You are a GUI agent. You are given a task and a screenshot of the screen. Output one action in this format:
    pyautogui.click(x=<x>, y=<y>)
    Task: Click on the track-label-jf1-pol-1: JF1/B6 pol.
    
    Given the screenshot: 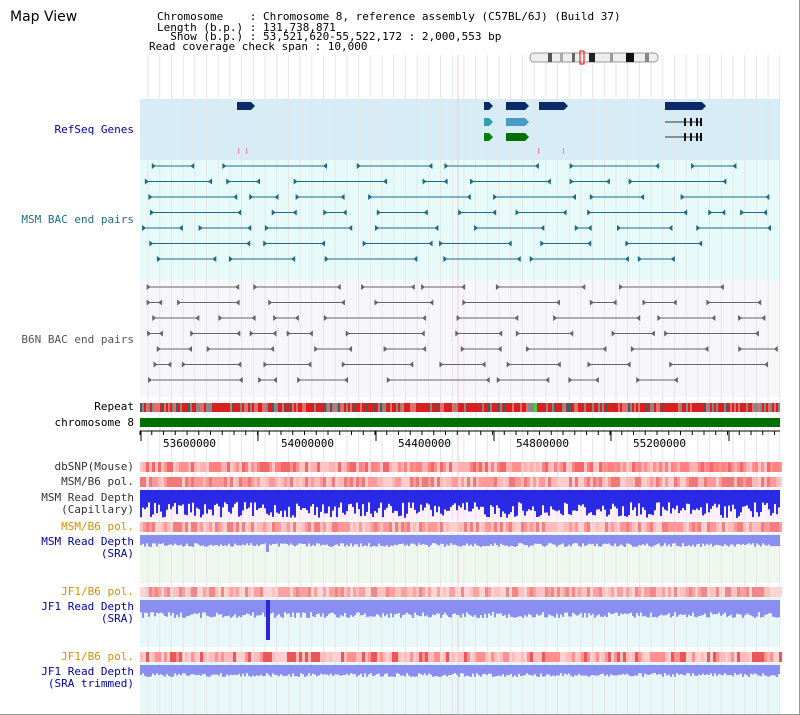 What is the action you would take?
    pyautogui.click(x=97, y=591)
    